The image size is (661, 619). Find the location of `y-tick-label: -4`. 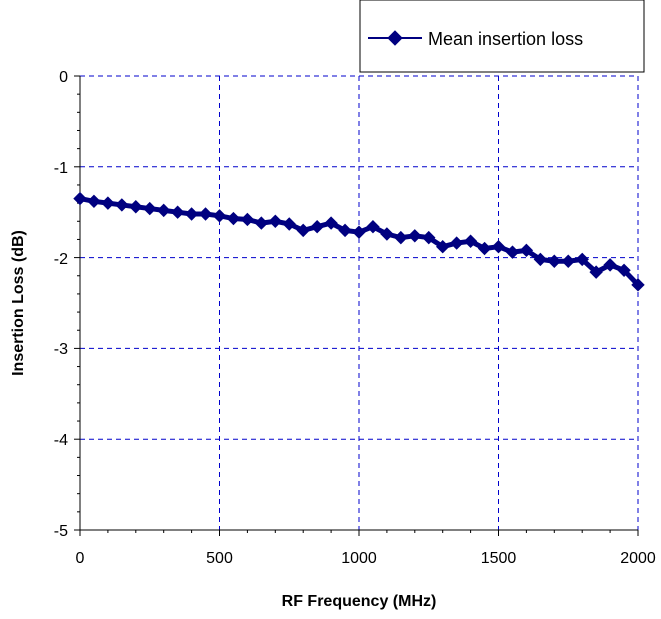

y-tick-label: -4 is located at coordinates (61, 440).